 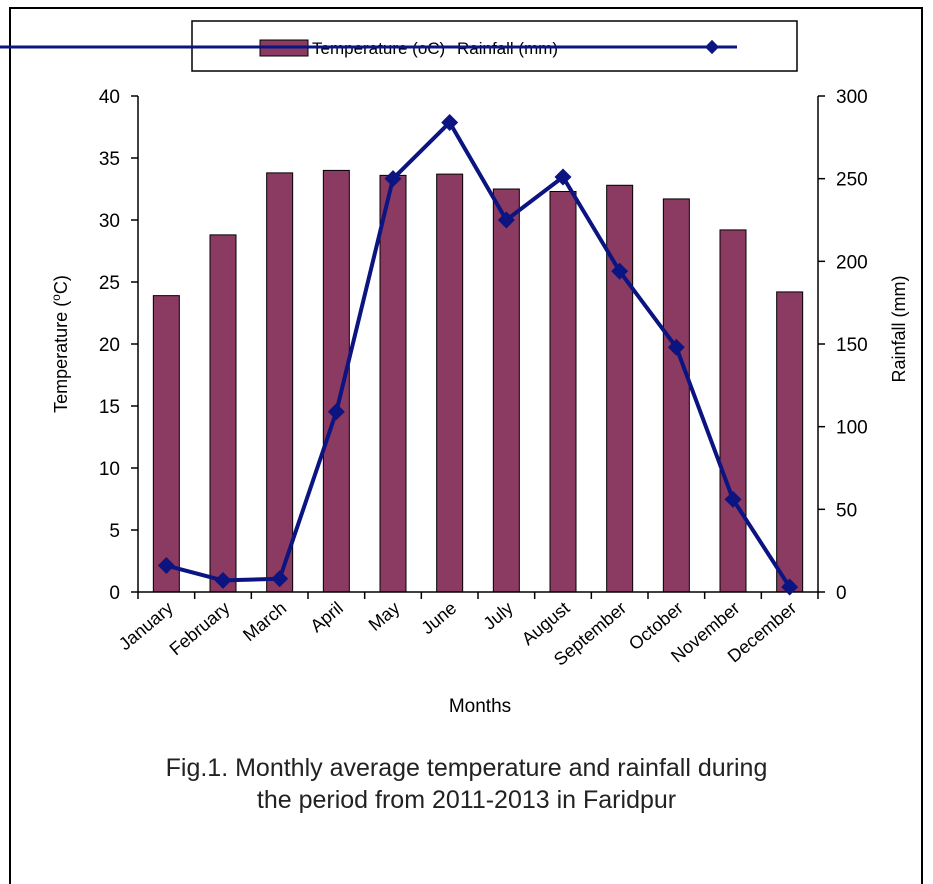 What do you see at coordinates (393, 383) in the screenshot?
I see `temperature-bar-may` at bounding box center [393, 383].